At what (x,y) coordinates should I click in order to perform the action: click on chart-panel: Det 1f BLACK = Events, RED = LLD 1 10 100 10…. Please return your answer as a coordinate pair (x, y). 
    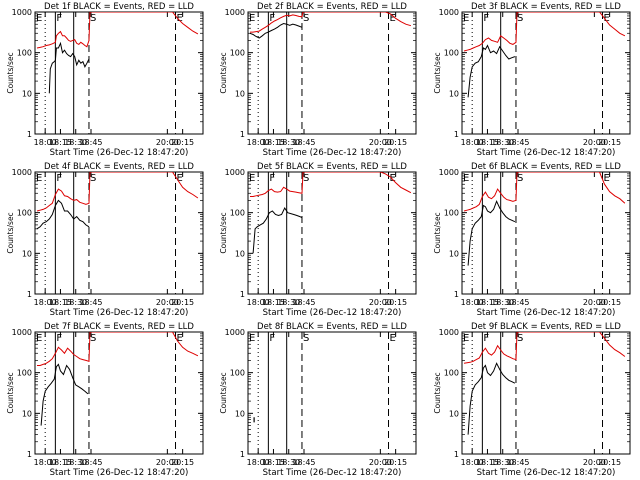
    Looking at the image, I should click on (105, 80).